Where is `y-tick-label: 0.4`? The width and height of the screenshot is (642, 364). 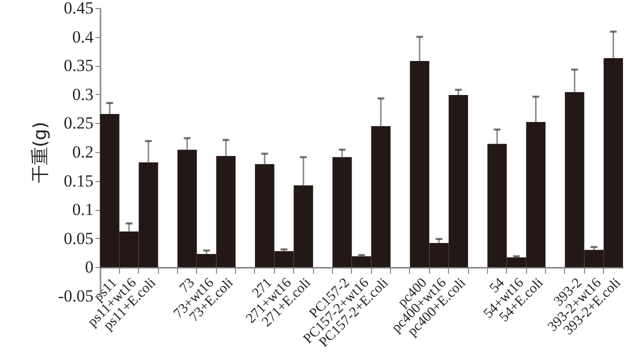
y-tick-label: 0.4 is located at coordinates (83, 36).